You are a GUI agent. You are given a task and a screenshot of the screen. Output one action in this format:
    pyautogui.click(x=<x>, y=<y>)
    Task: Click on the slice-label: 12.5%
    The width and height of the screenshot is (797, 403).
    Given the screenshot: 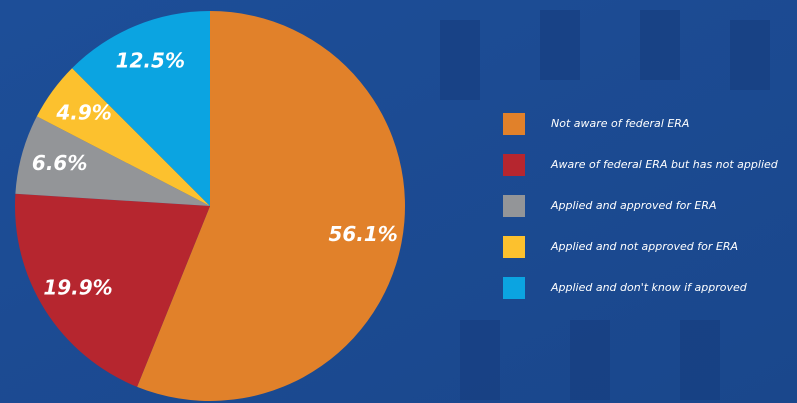 What is the action you would take?
    pyautogui.click(x=150, y=60)
    